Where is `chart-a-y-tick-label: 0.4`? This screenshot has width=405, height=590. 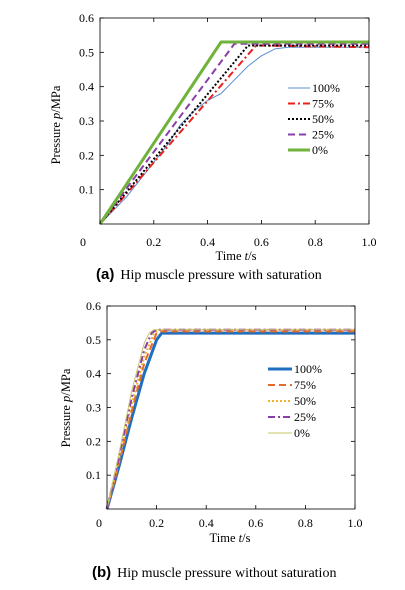 chart-a-y-tick-label: 0.4 is located at coordinates (86, 87).